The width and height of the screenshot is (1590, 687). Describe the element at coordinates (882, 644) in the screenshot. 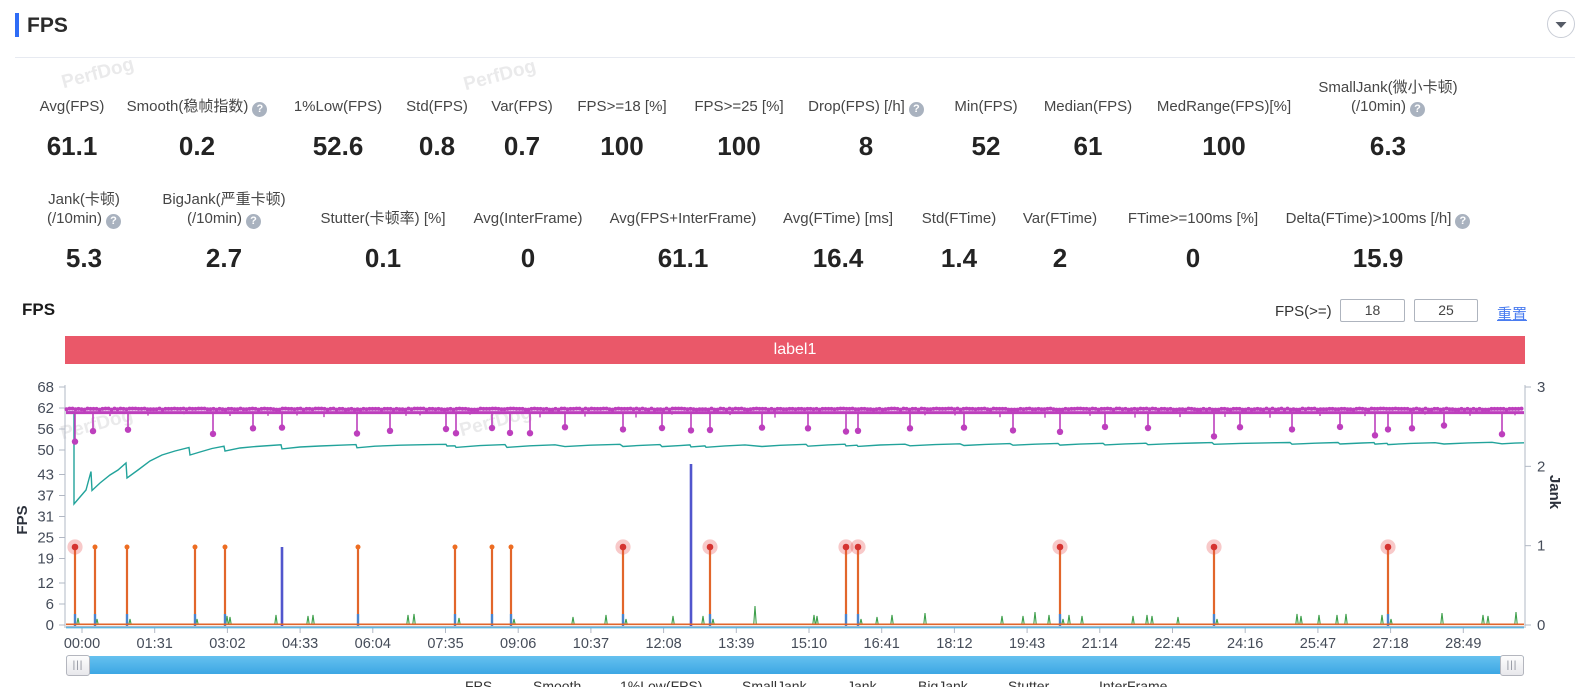

I see `svg-text: 16:41` at that location.